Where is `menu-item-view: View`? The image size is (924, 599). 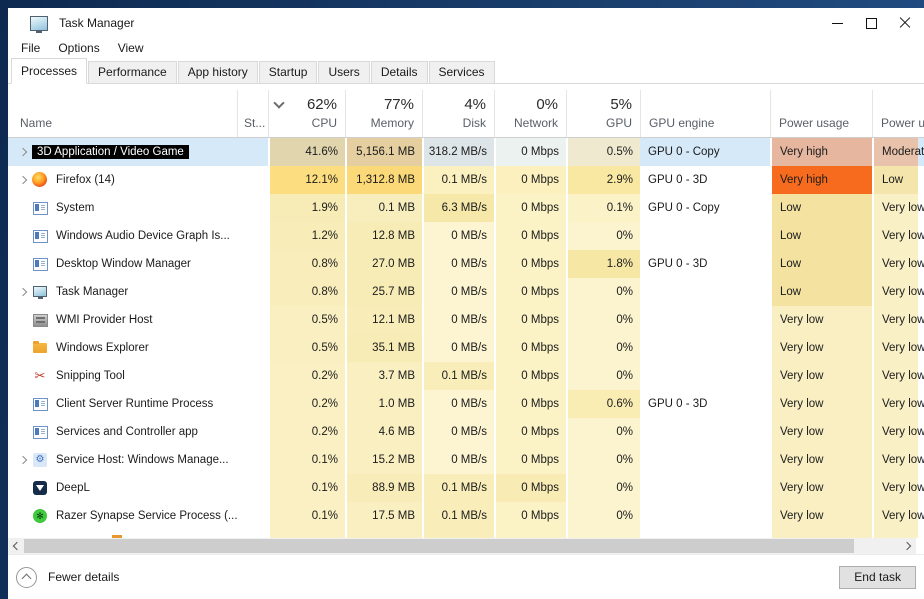
menu-item-view: View is located at coordinates (130, 48).